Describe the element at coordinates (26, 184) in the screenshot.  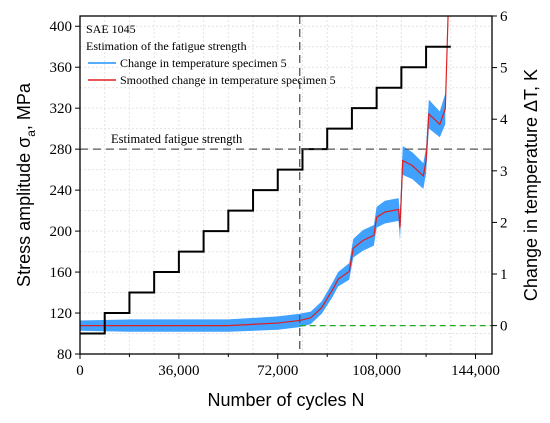
I see `y-left-axis-title: Stress amplitude σa, MPa` at that location.